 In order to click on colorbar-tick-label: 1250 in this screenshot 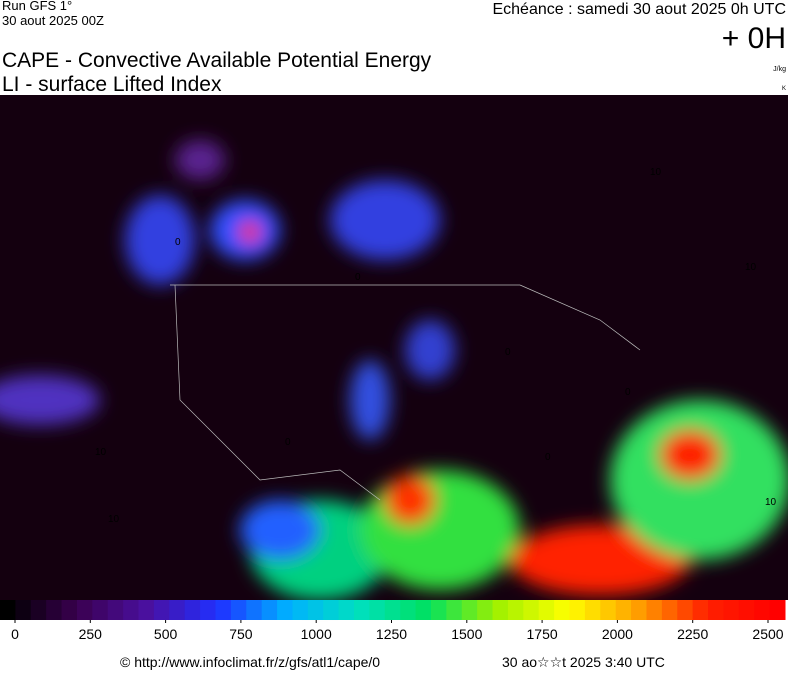, I will do `click(391, 634)`.